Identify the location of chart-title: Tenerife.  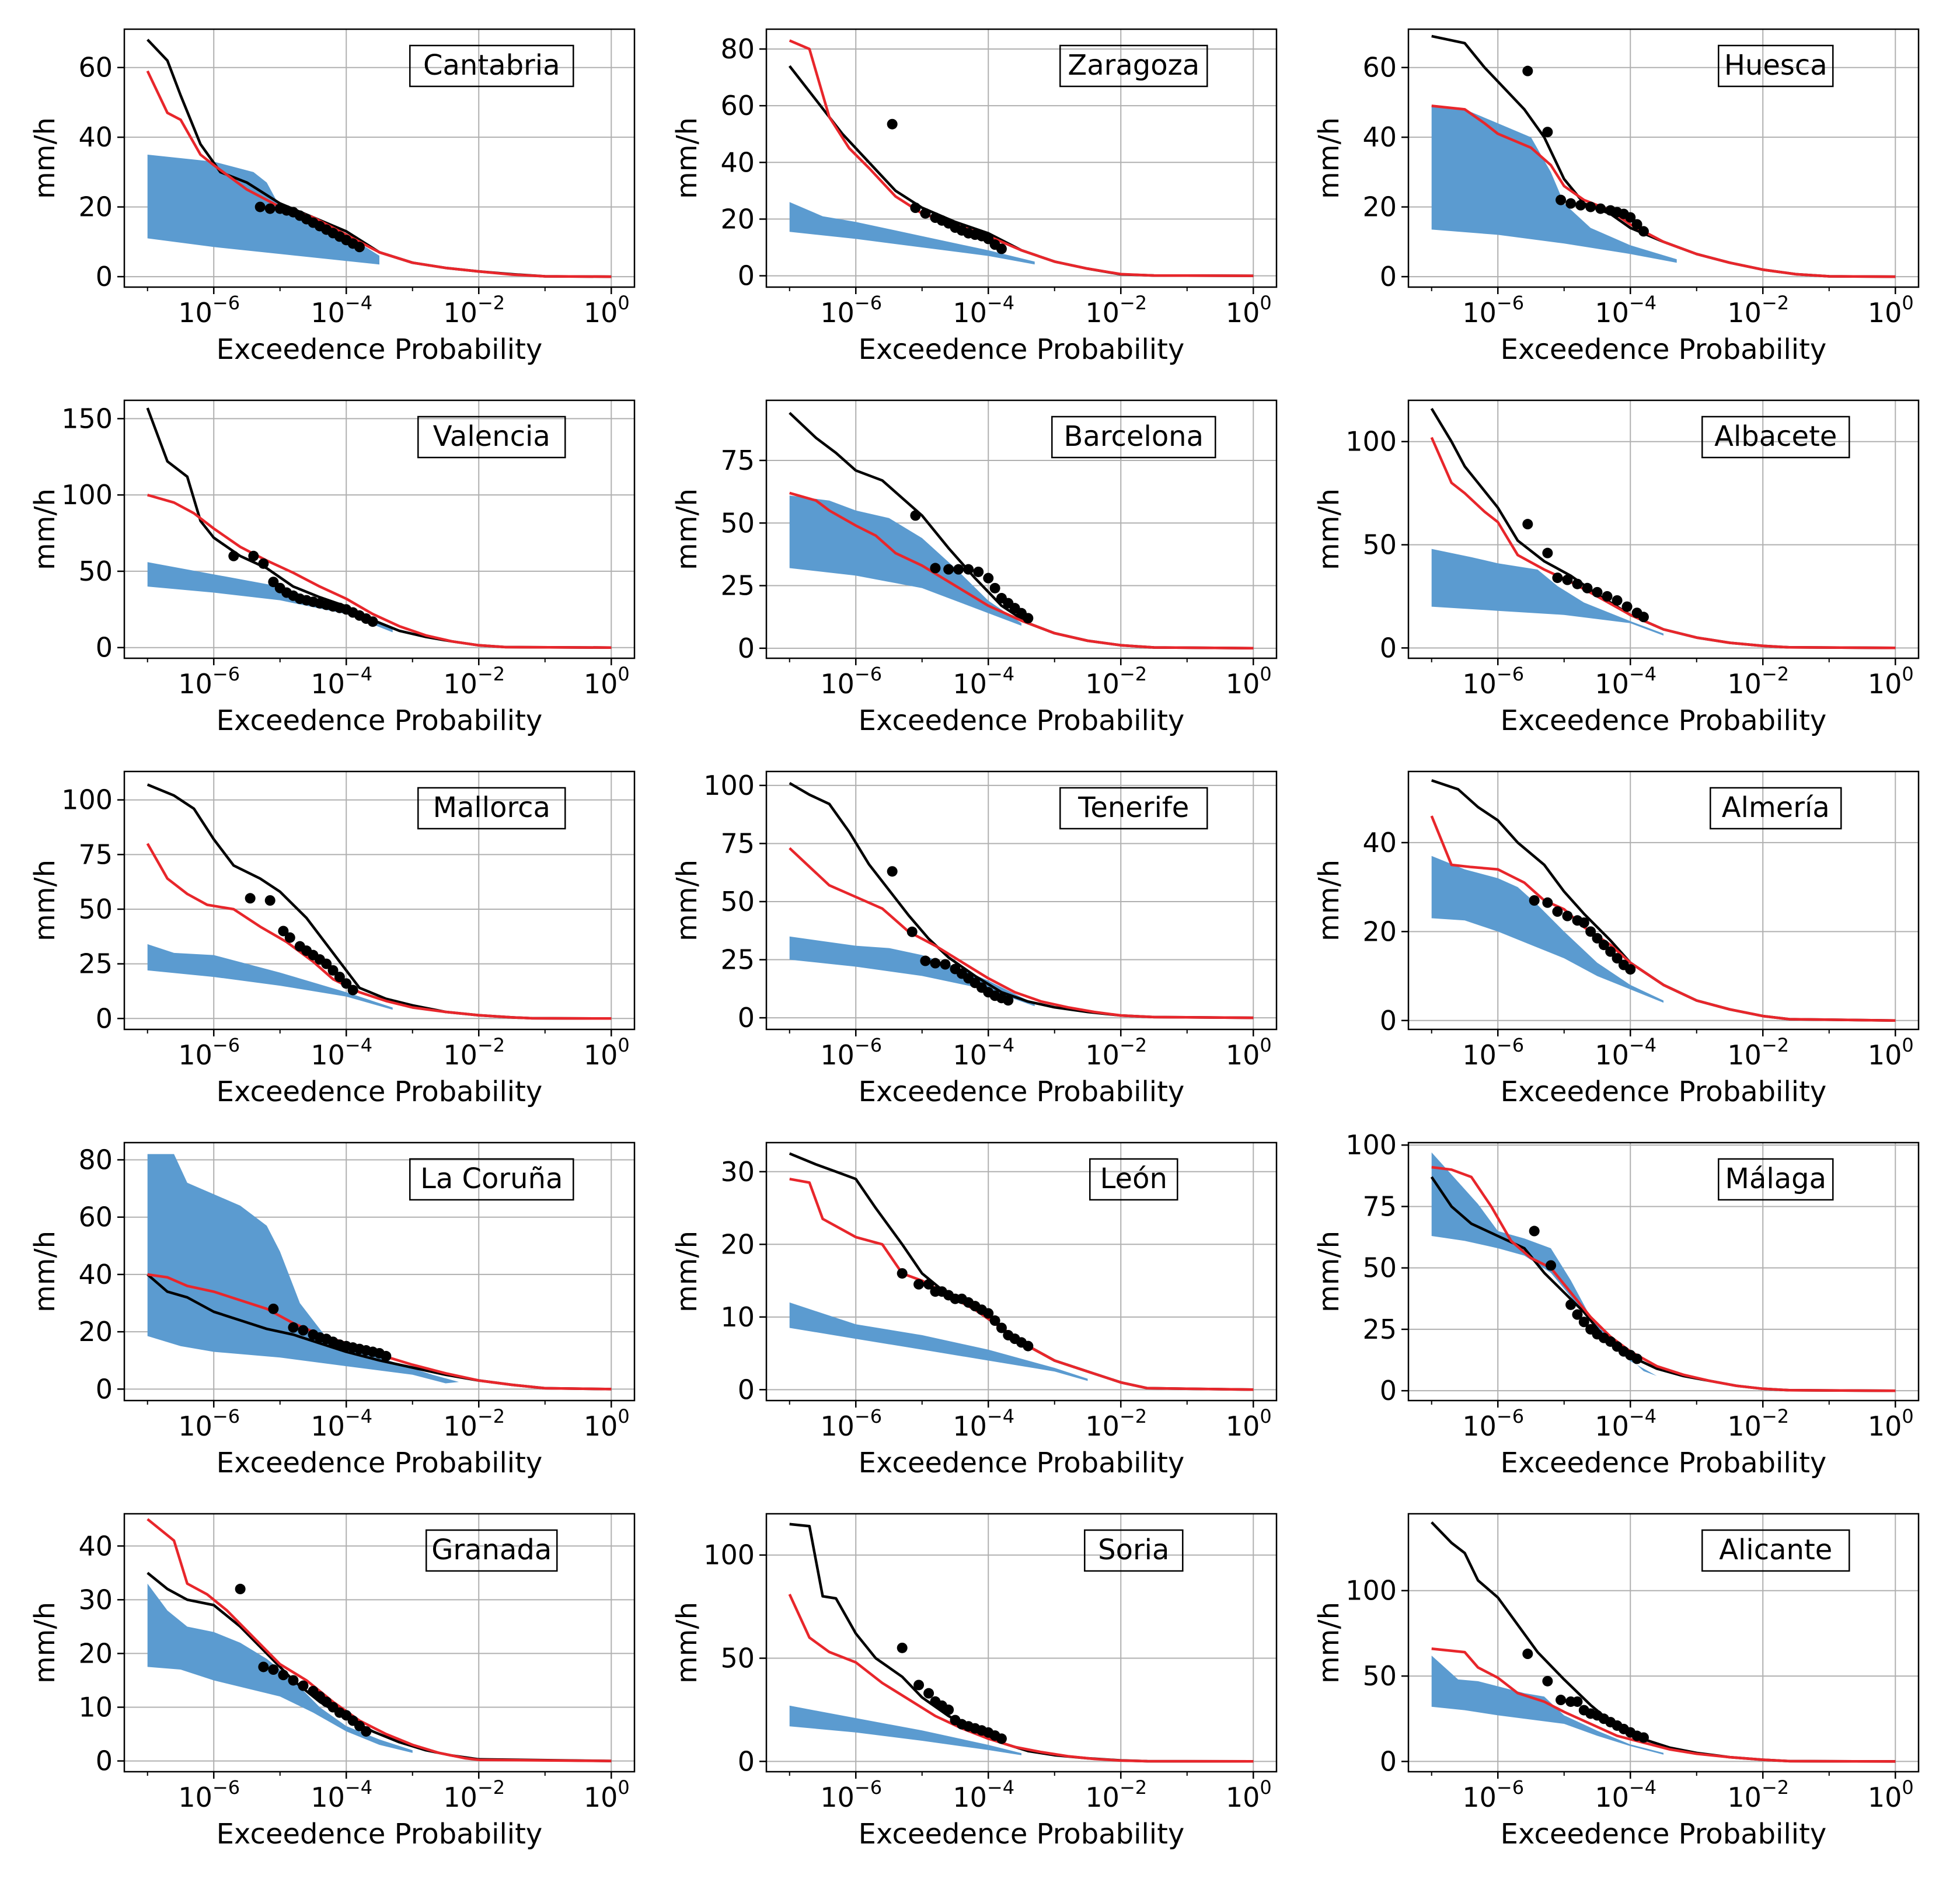
(1133, 807).